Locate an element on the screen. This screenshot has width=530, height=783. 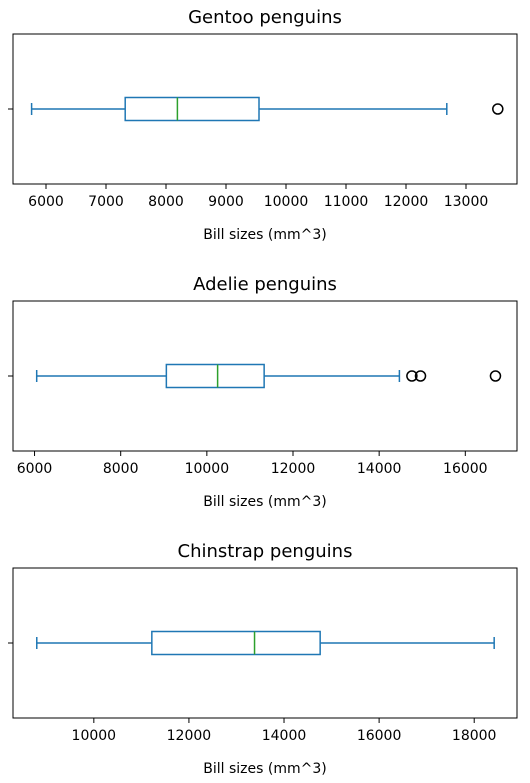
chart-title: Chinstrap penguins is located at coordinates (265, 551).